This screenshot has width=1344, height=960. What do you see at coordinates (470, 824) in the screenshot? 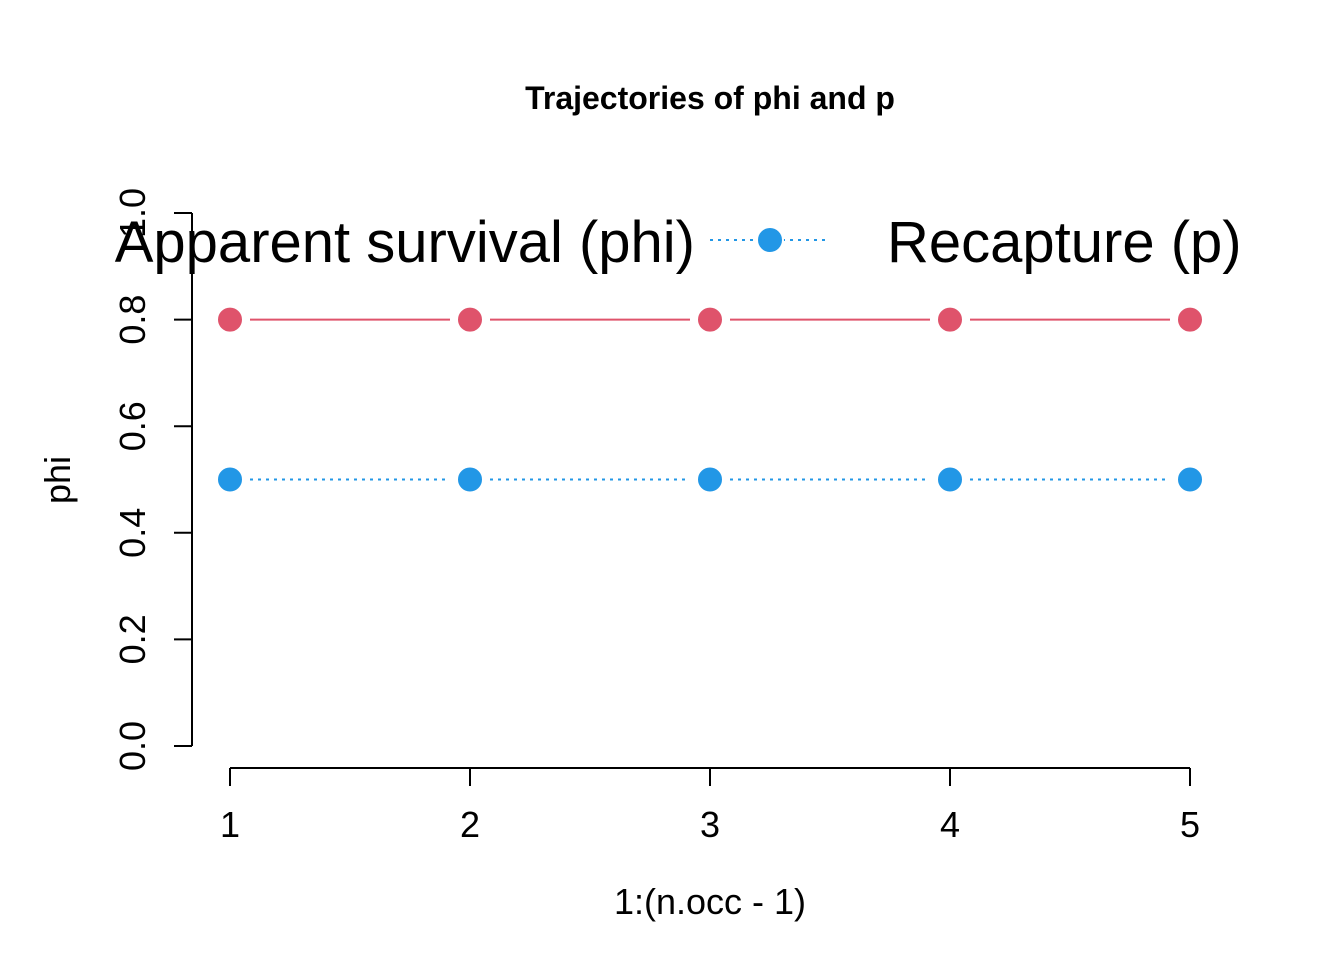
I see `x-tick-label: 2` at bounding box center [470, 824].